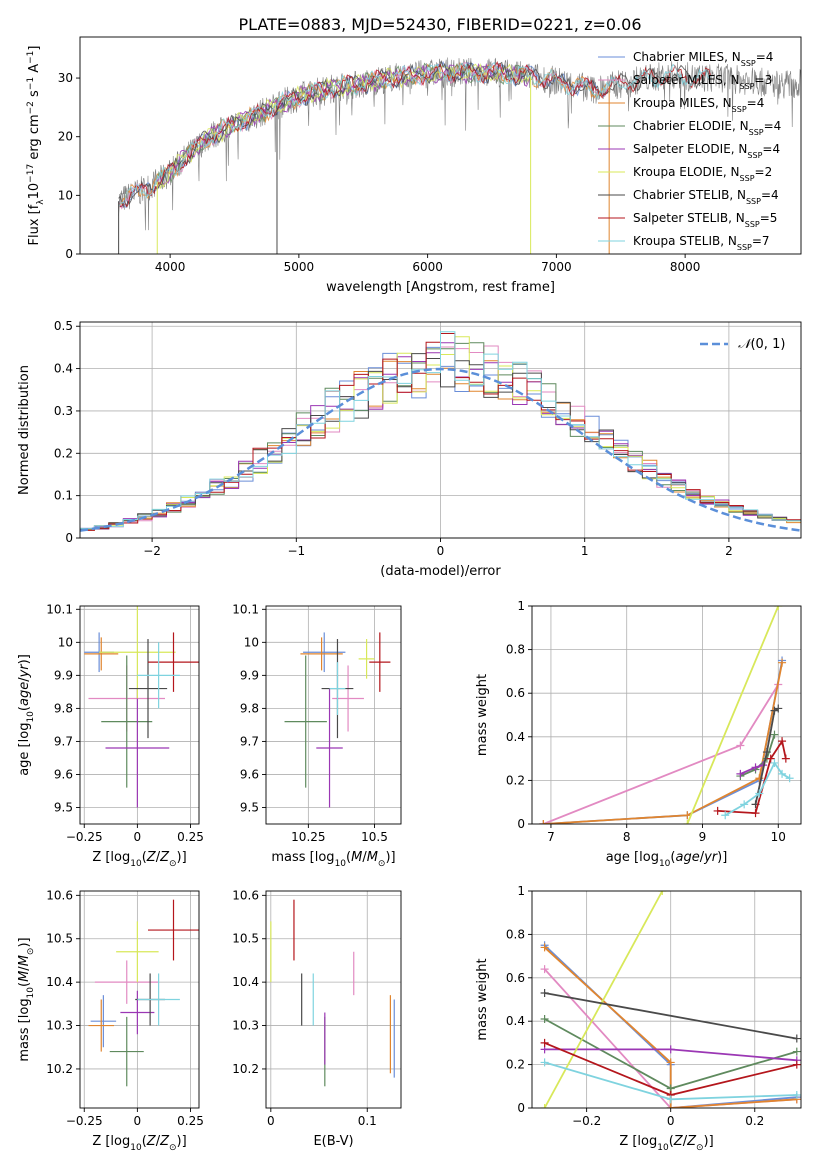  What do you see at coordinates (764, 172) in the screenshot?
I see `legend-value: =2` at bounding box center [764, 172].